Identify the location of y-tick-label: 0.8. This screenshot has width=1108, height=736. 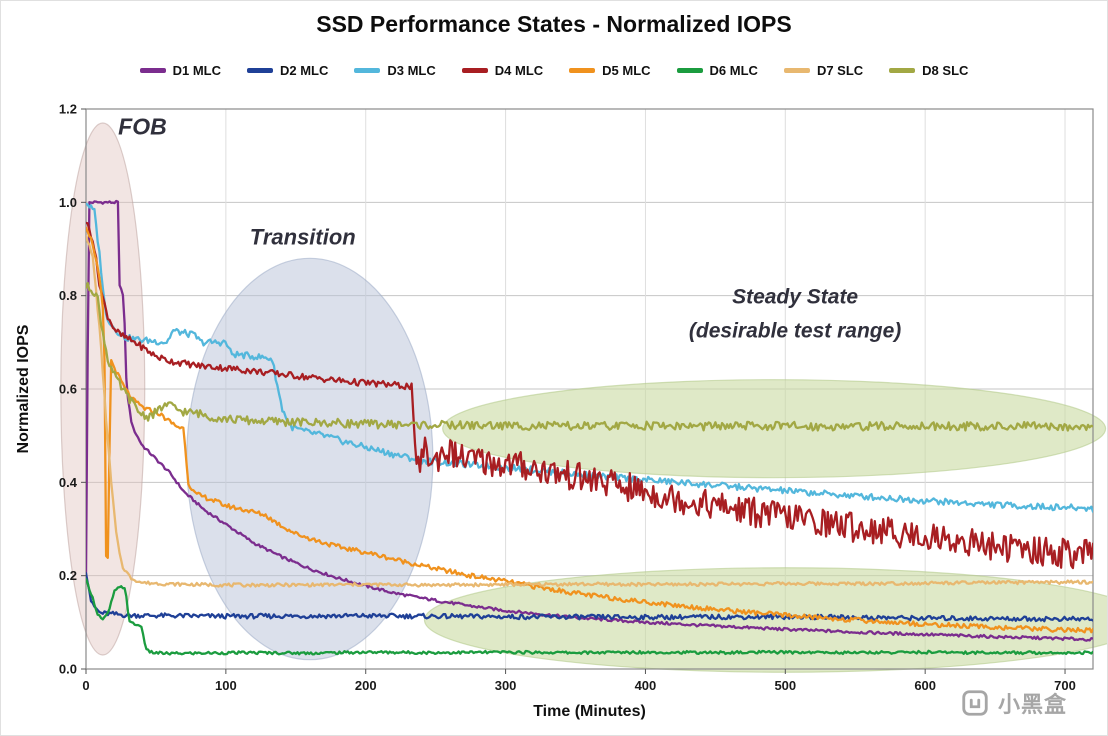
(68, 295).